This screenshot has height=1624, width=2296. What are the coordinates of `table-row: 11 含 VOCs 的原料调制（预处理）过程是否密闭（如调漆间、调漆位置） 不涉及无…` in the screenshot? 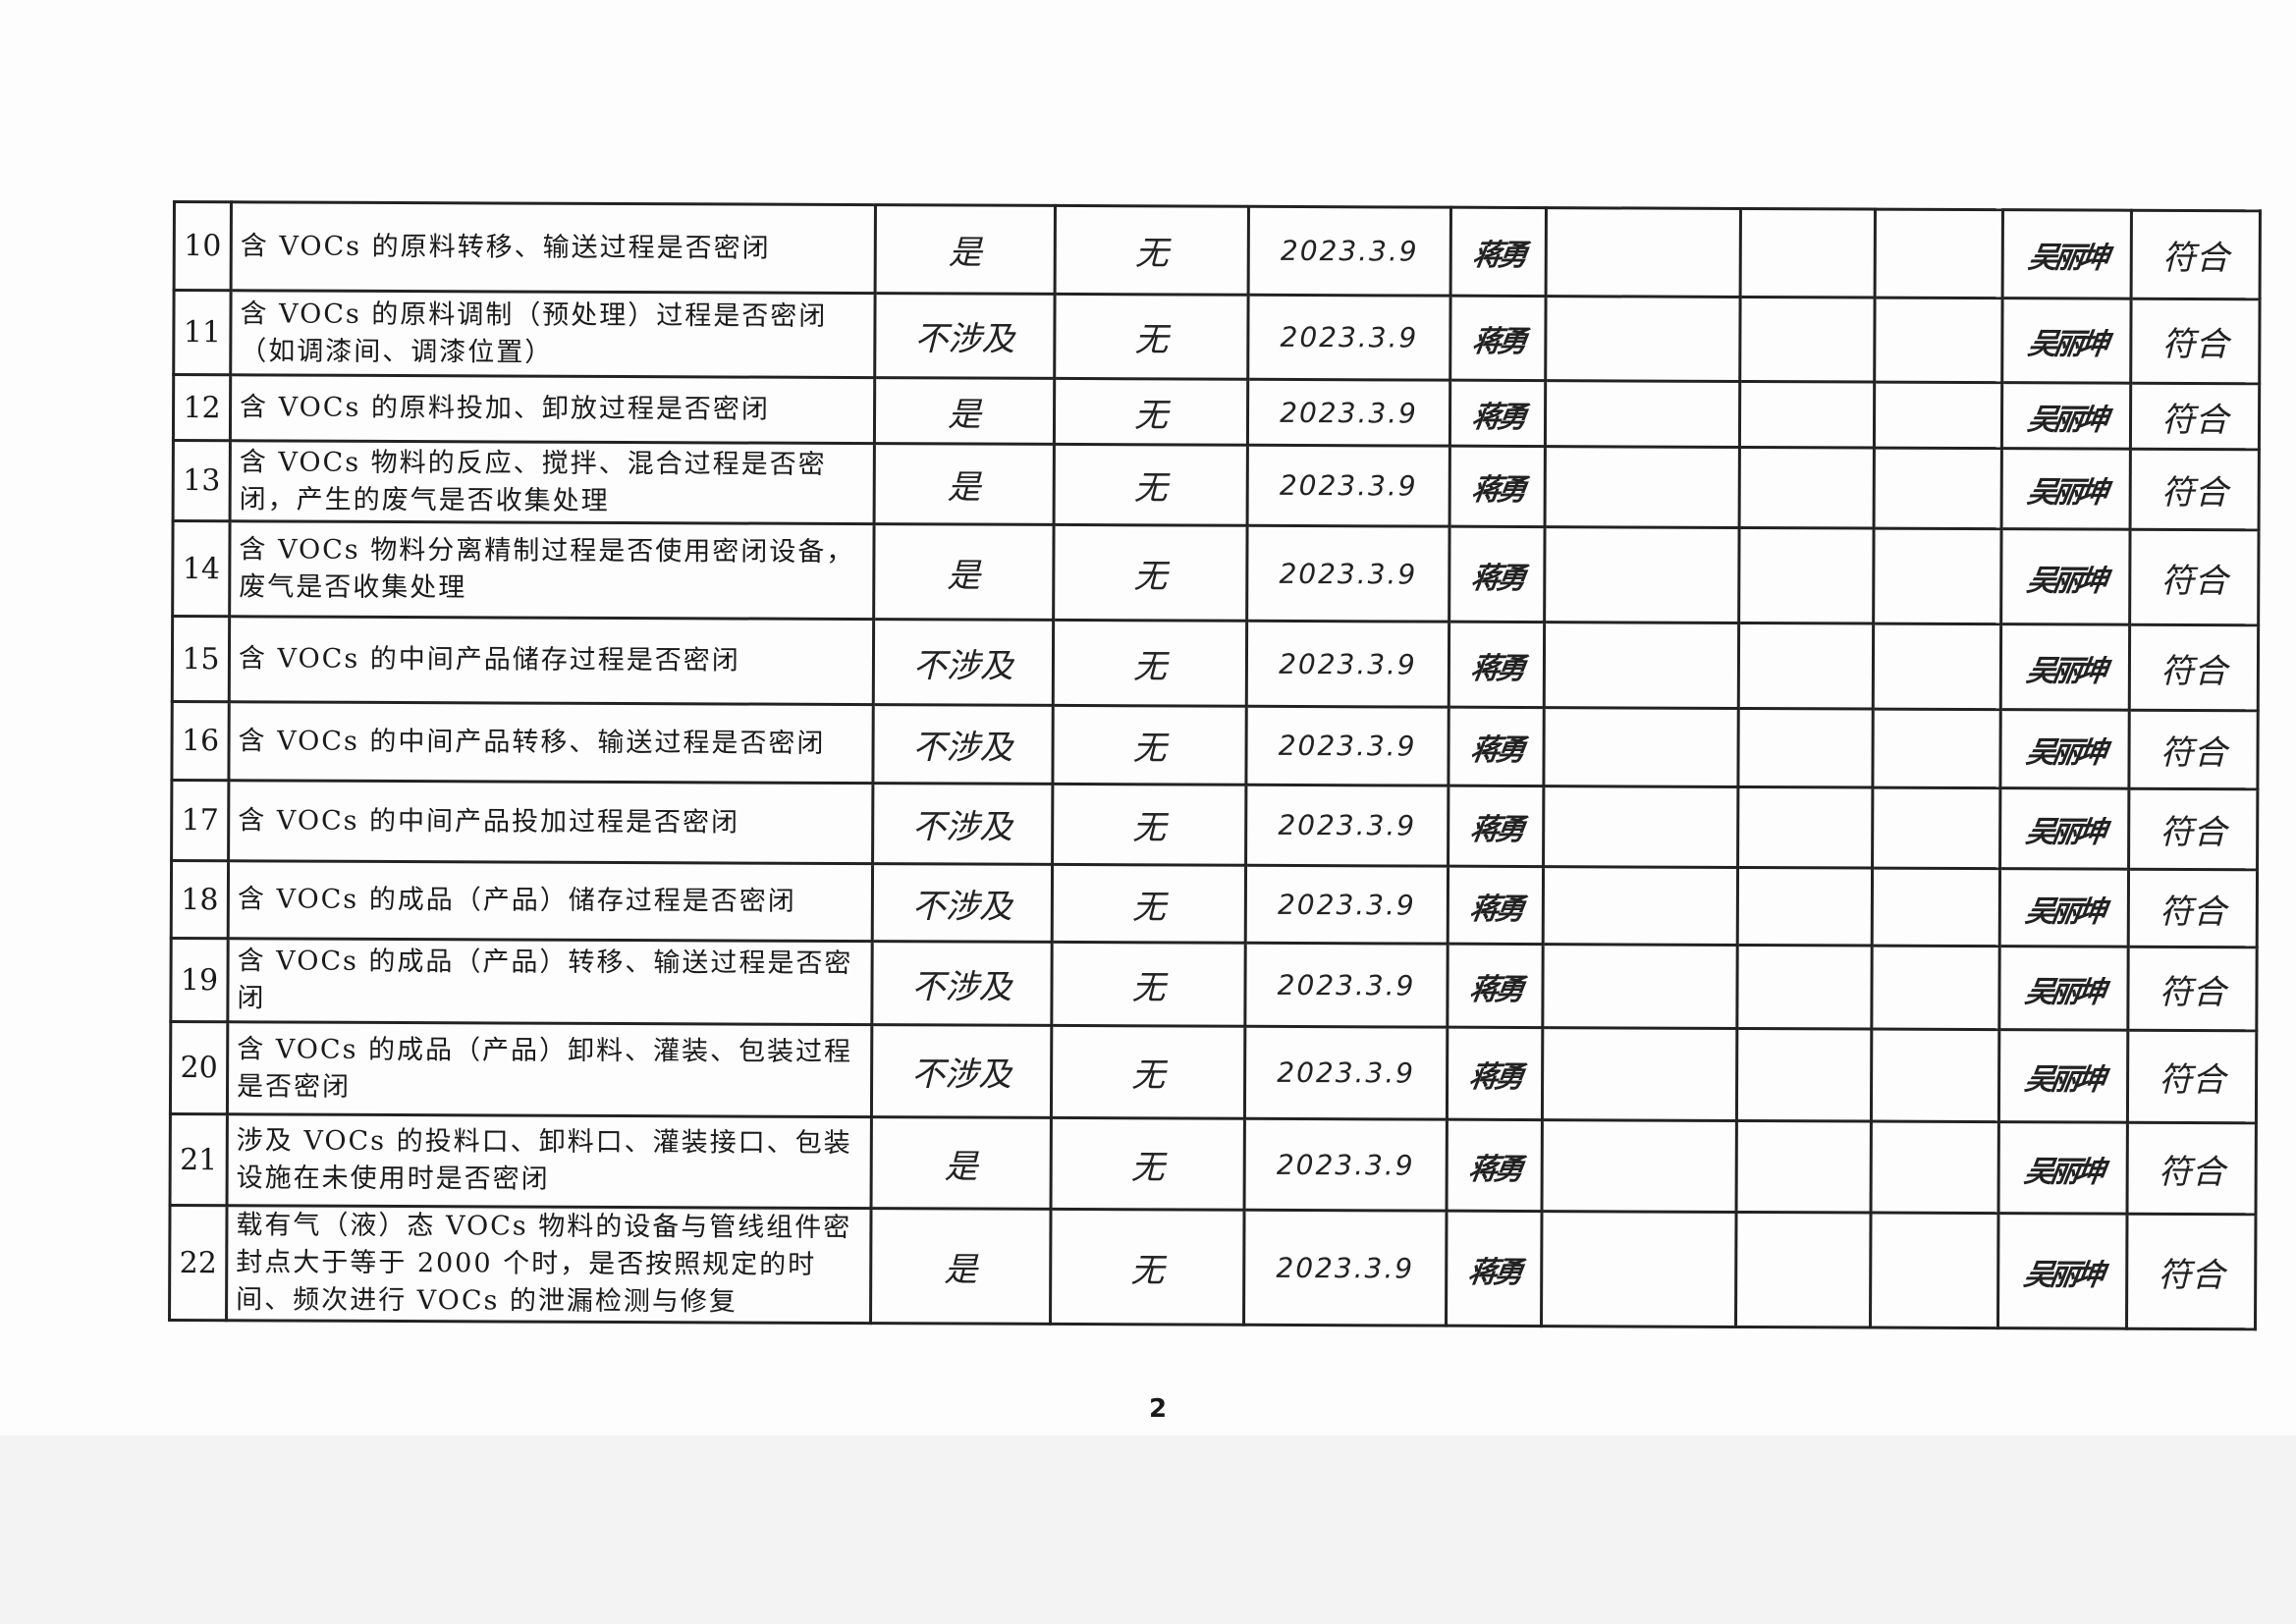 It's located at (1217, 337).